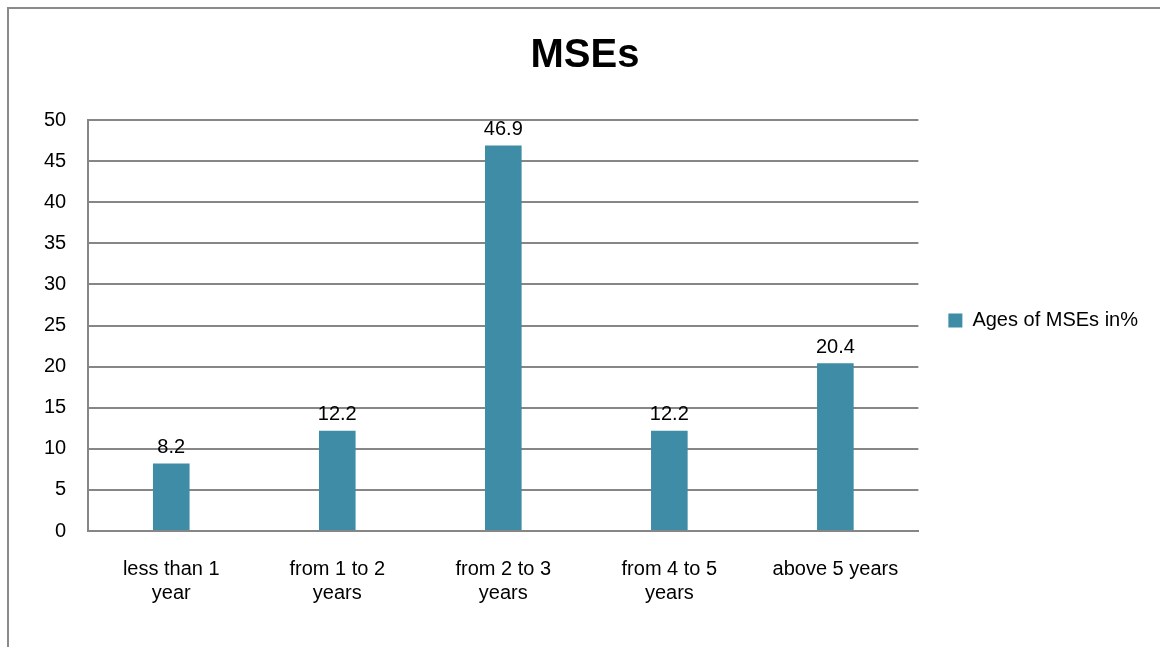  What do you see at coordinates (337, 579) in the screenshot?
I see `x-tick-label: from 1 to 2 years` at bounding box center [337, 579].